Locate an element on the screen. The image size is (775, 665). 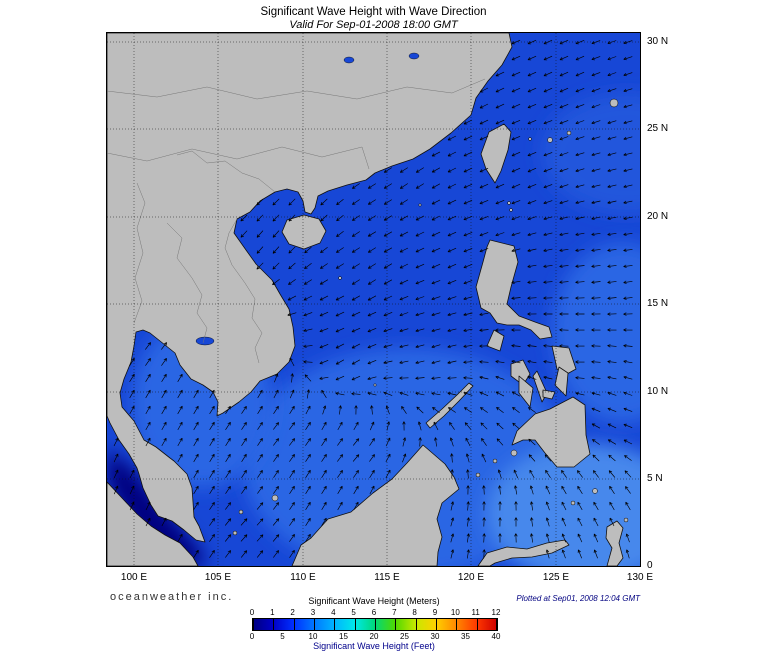
meters-tick-label: 8 is located at coordinates (414, 612).